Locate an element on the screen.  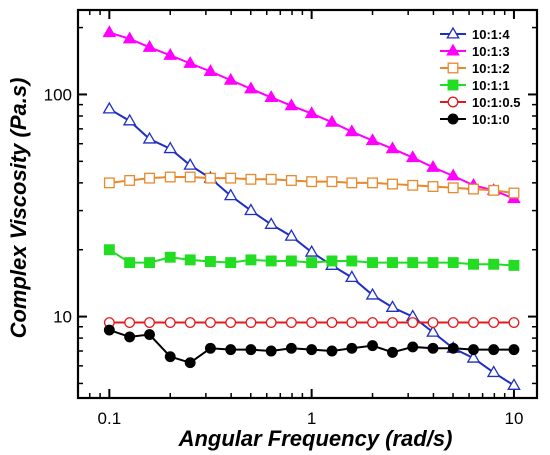
legend-item: 10:1:3 is located at coordinates (475, 51).